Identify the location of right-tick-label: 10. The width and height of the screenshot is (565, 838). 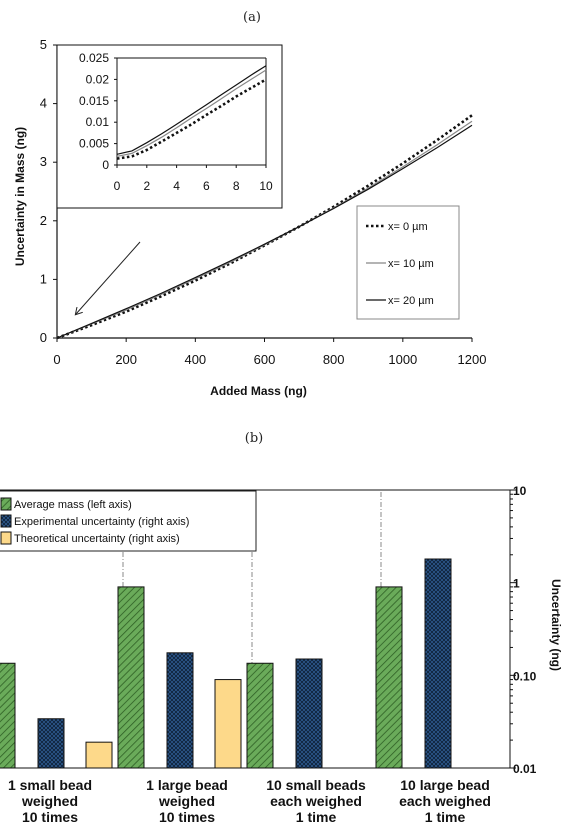
(520, 491).